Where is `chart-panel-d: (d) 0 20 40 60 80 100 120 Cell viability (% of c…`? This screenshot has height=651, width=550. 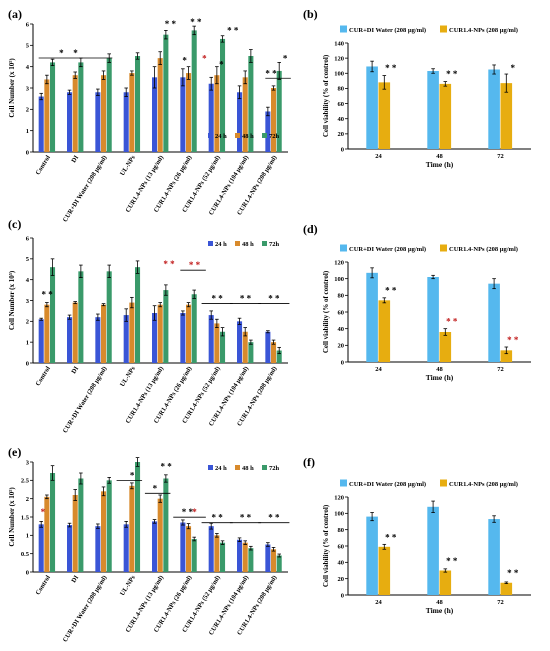 chart-panel-d: (d) 0 20 40 60 80 100 120 Cell viability (% of c… is located at coordinates (417, 302).